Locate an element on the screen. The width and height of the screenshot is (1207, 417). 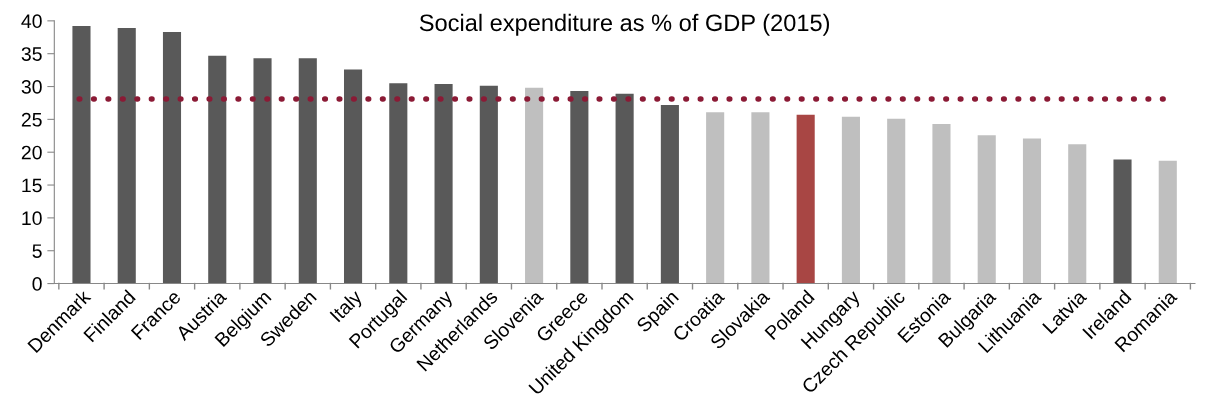
y-tick-label: 35 is located at coordinates (31, 54).